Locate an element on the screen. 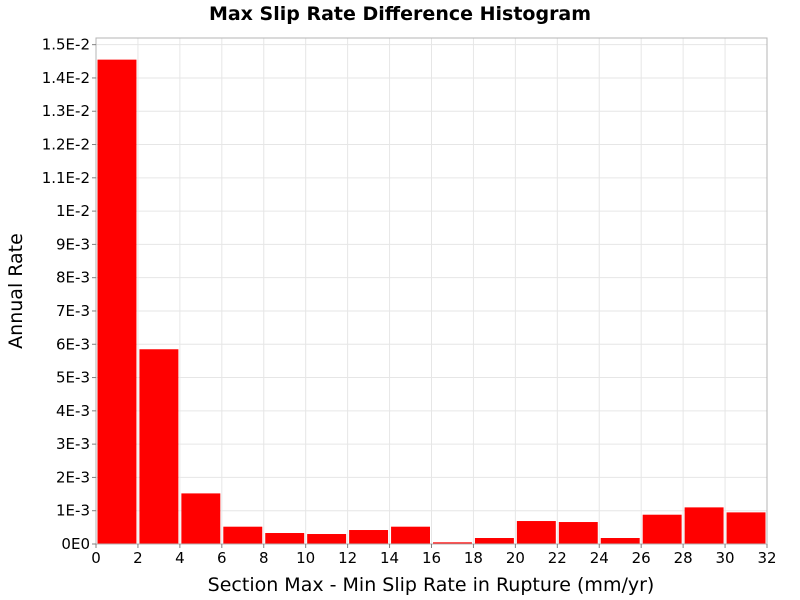 The width and height of the screenshot is (800, 600). y-tick-label: 4E-3 is located at coordinates (73, 411).